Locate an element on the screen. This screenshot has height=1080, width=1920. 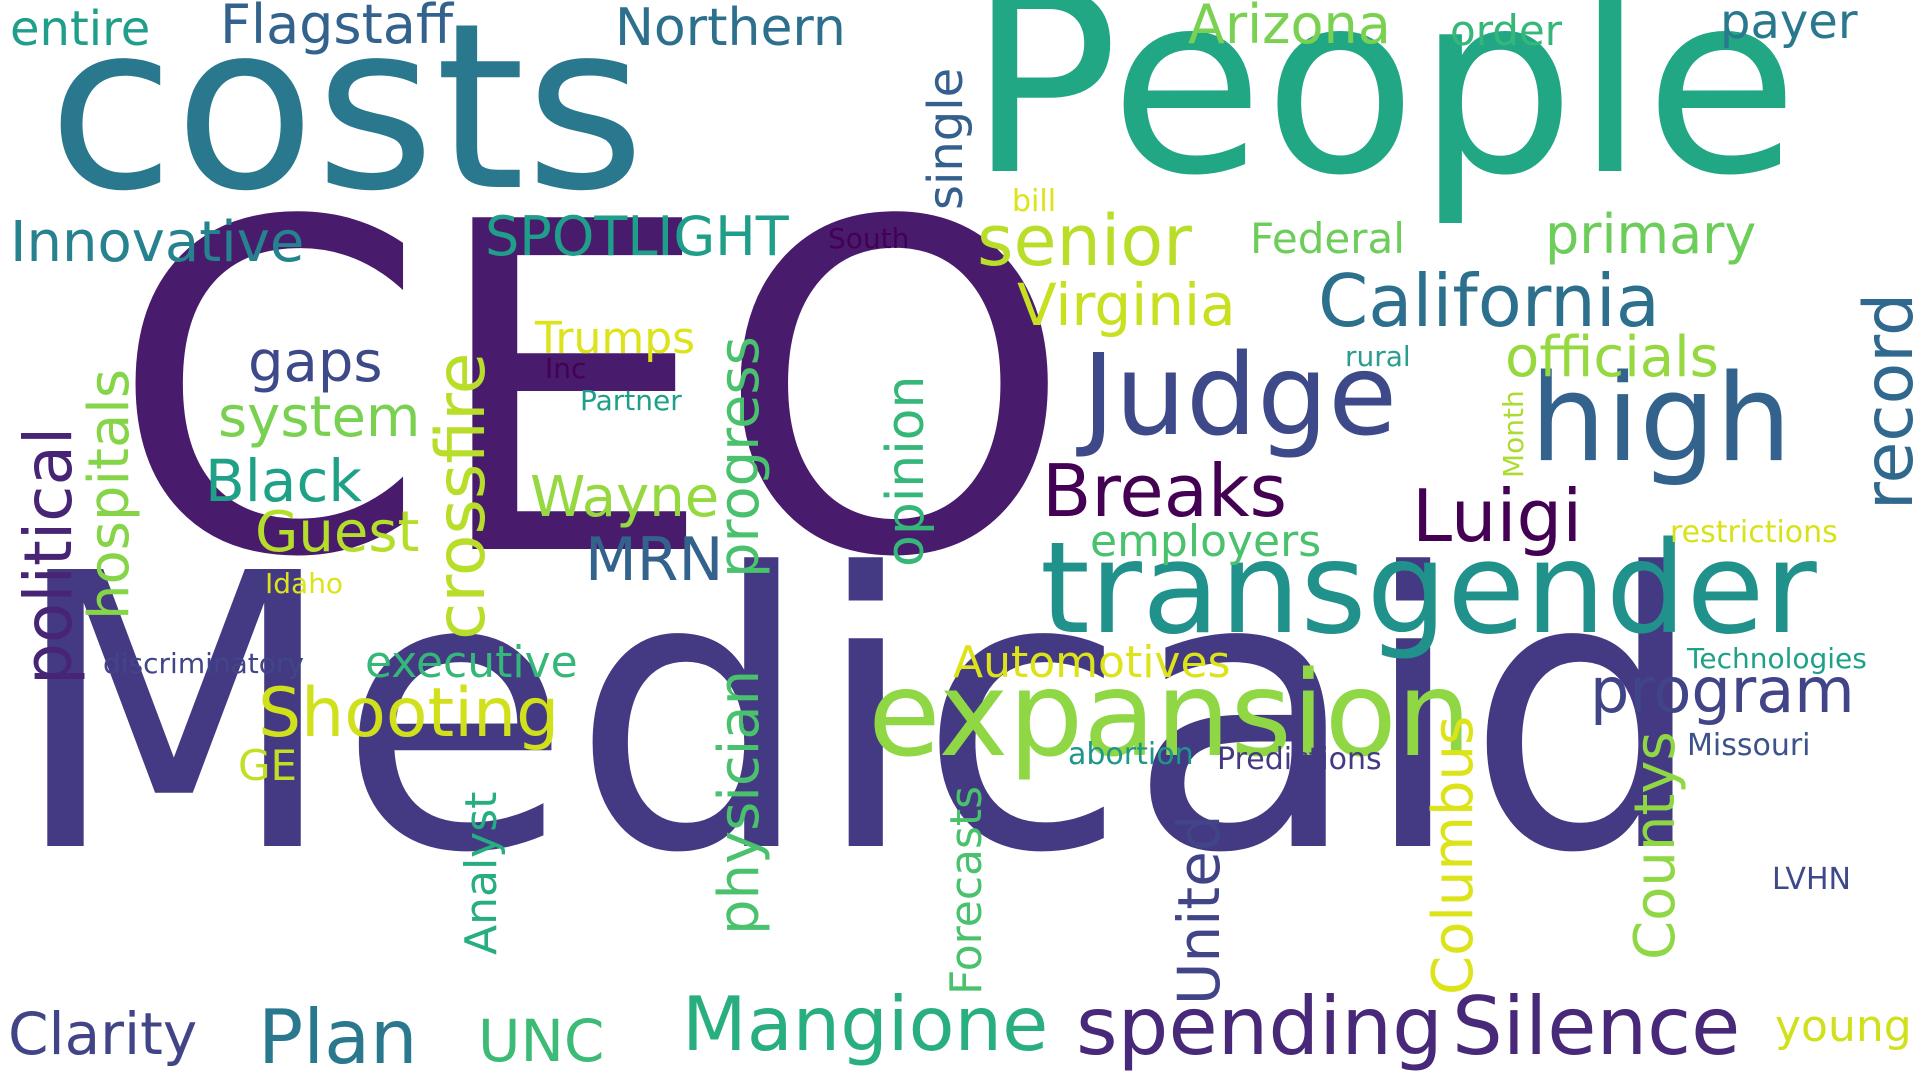
word-partner: Partner is located at coordinates (631, 400).